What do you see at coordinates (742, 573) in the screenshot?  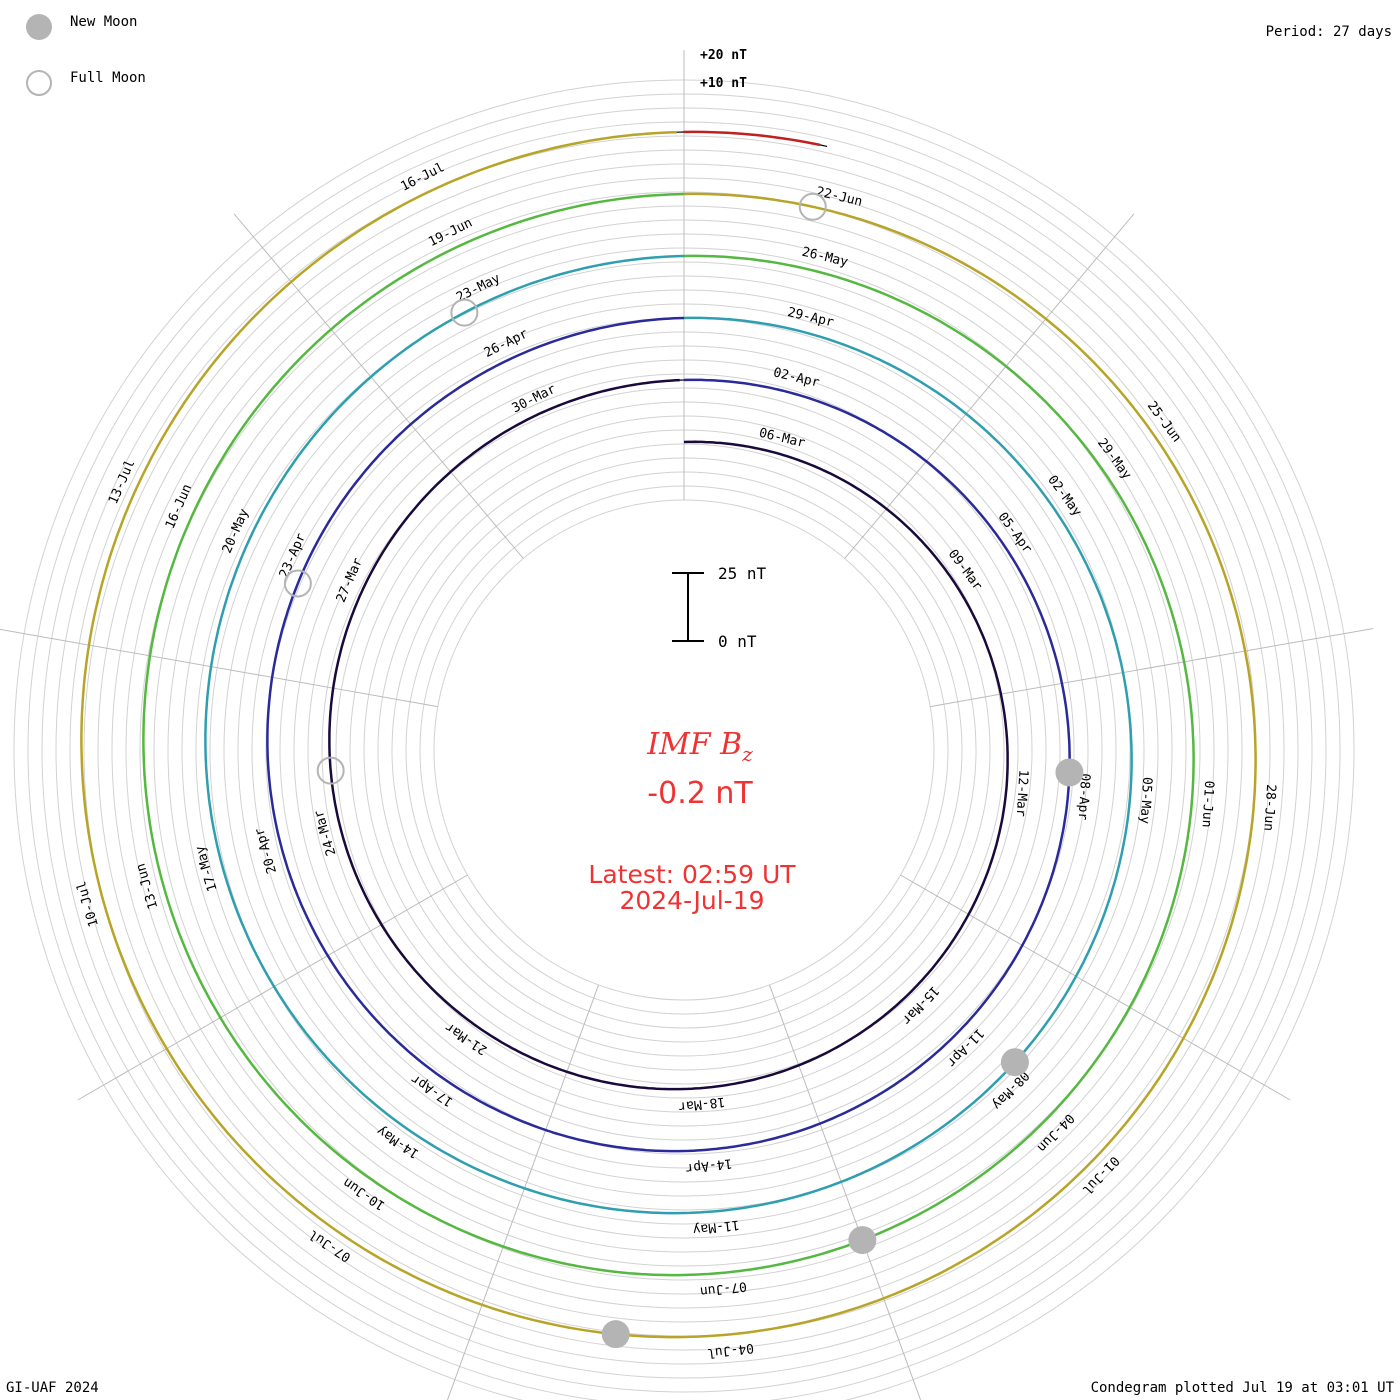 I see `scale-bar-top-label: 25 nT` at bounding box center [742, 573].